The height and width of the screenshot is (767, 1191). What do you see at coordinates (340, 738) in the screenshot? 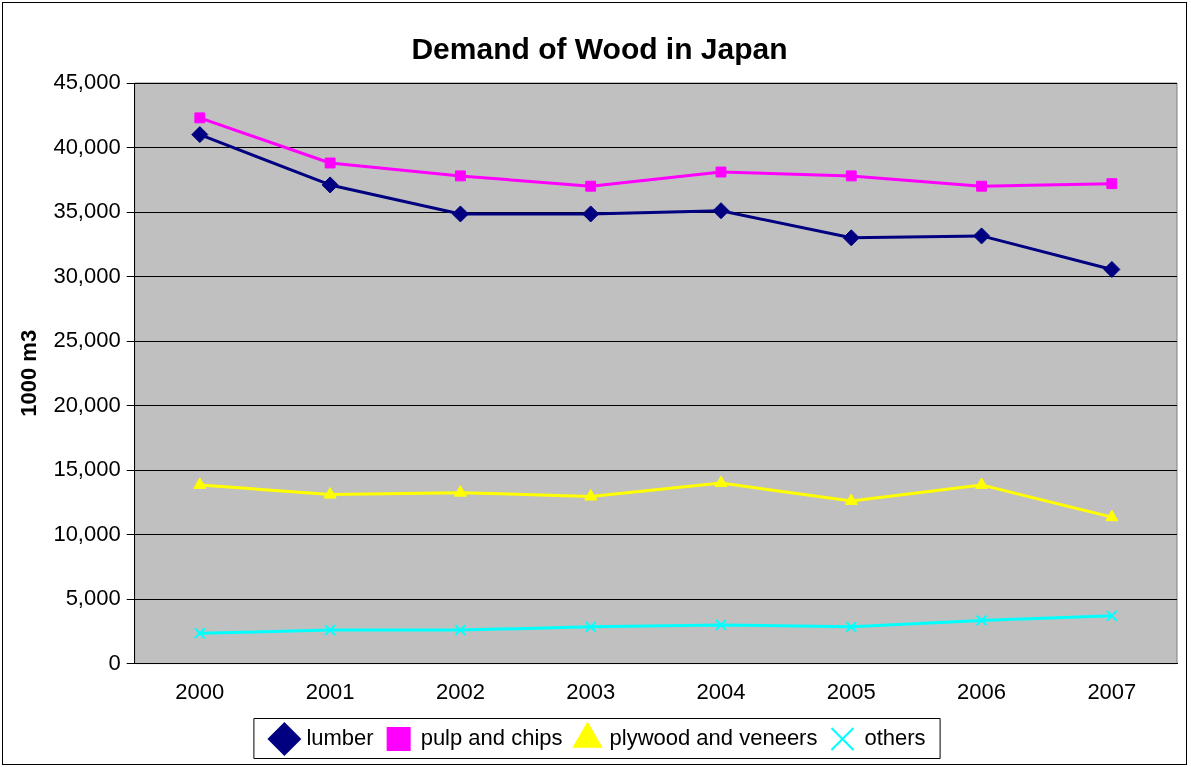
I see `legend-label: lumber` at bounding box center [340, 738].